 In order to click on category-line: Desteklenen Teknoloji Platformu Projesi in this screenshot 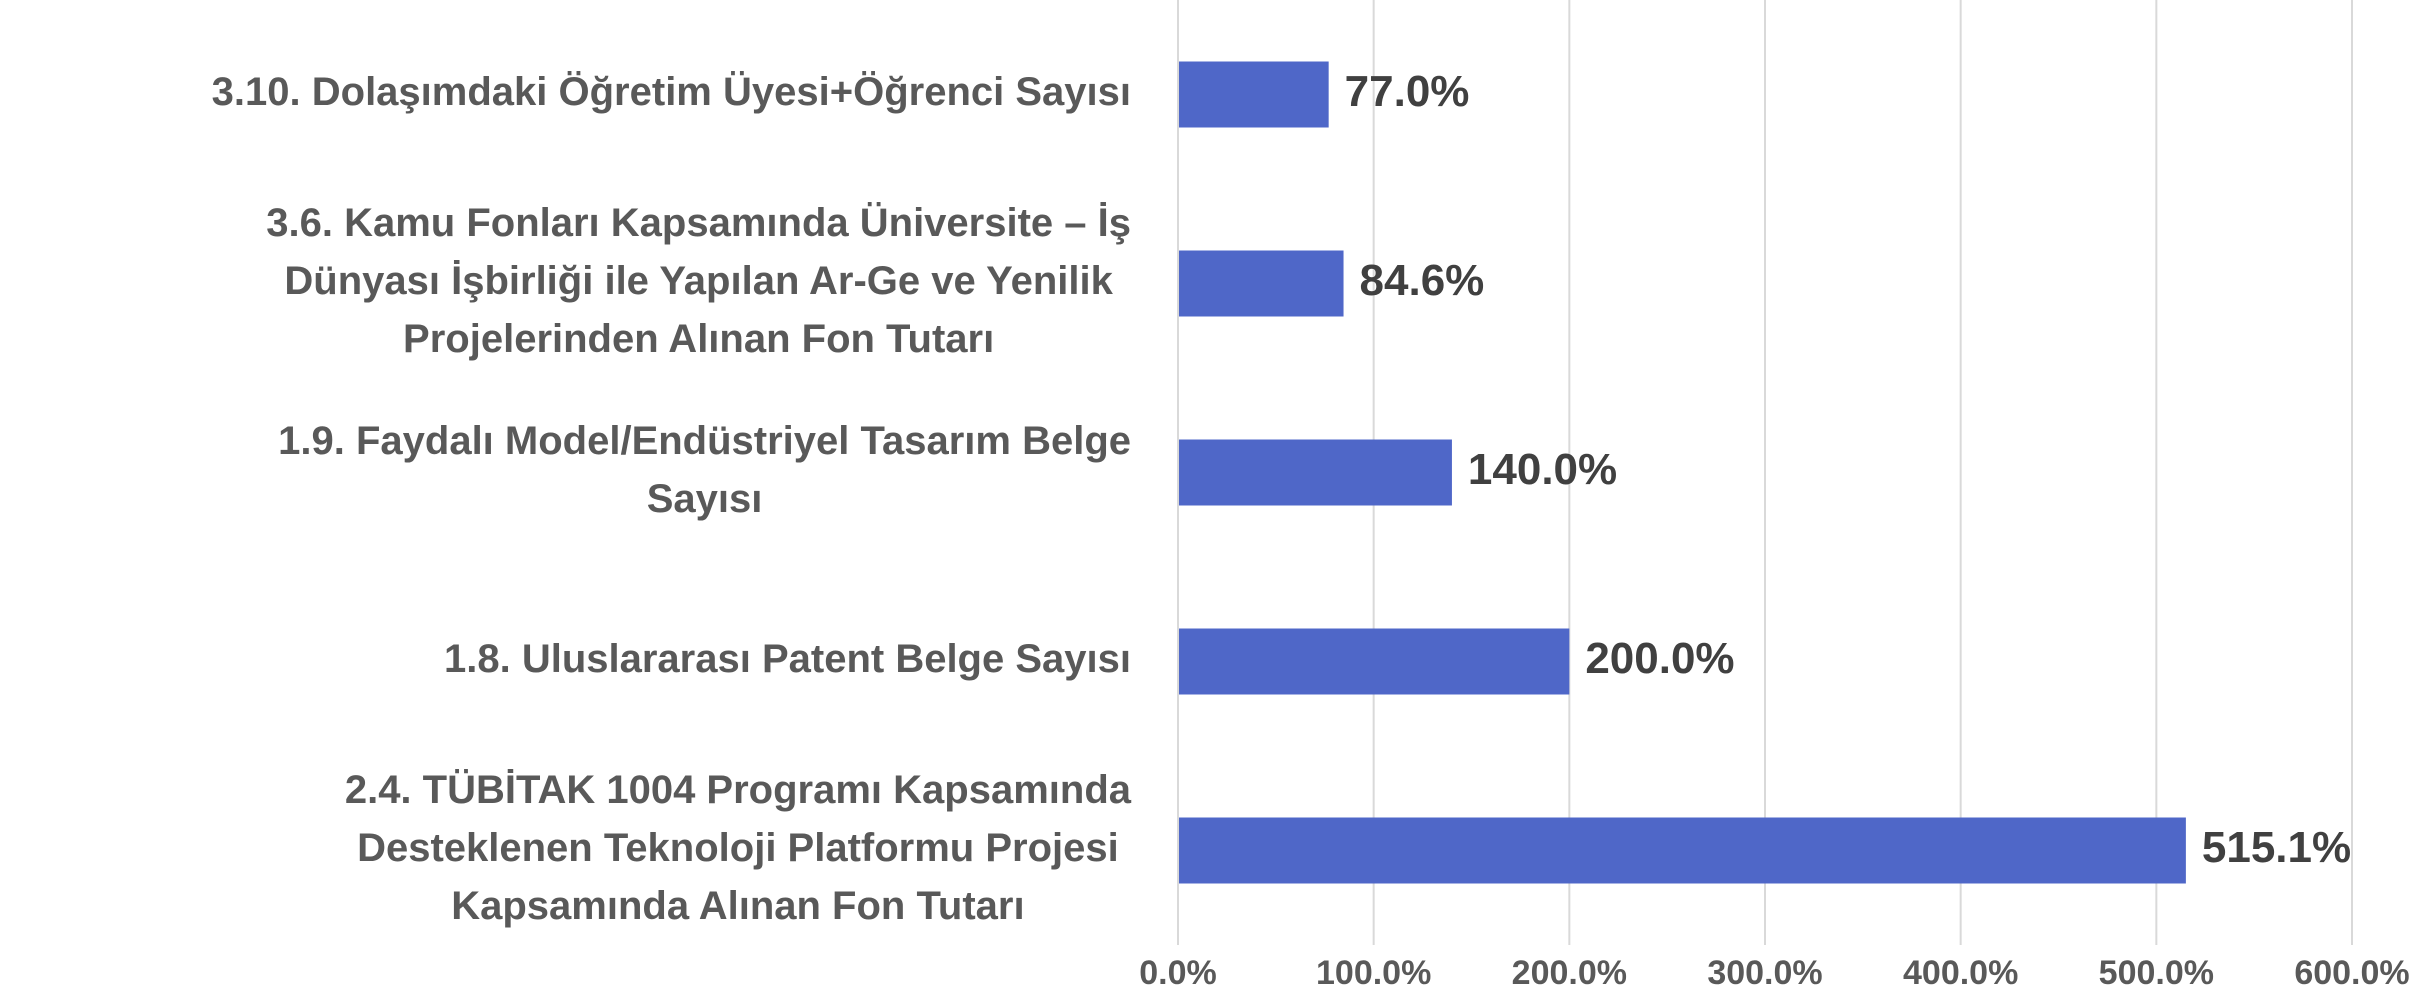, I will do `click(738, 848)`.